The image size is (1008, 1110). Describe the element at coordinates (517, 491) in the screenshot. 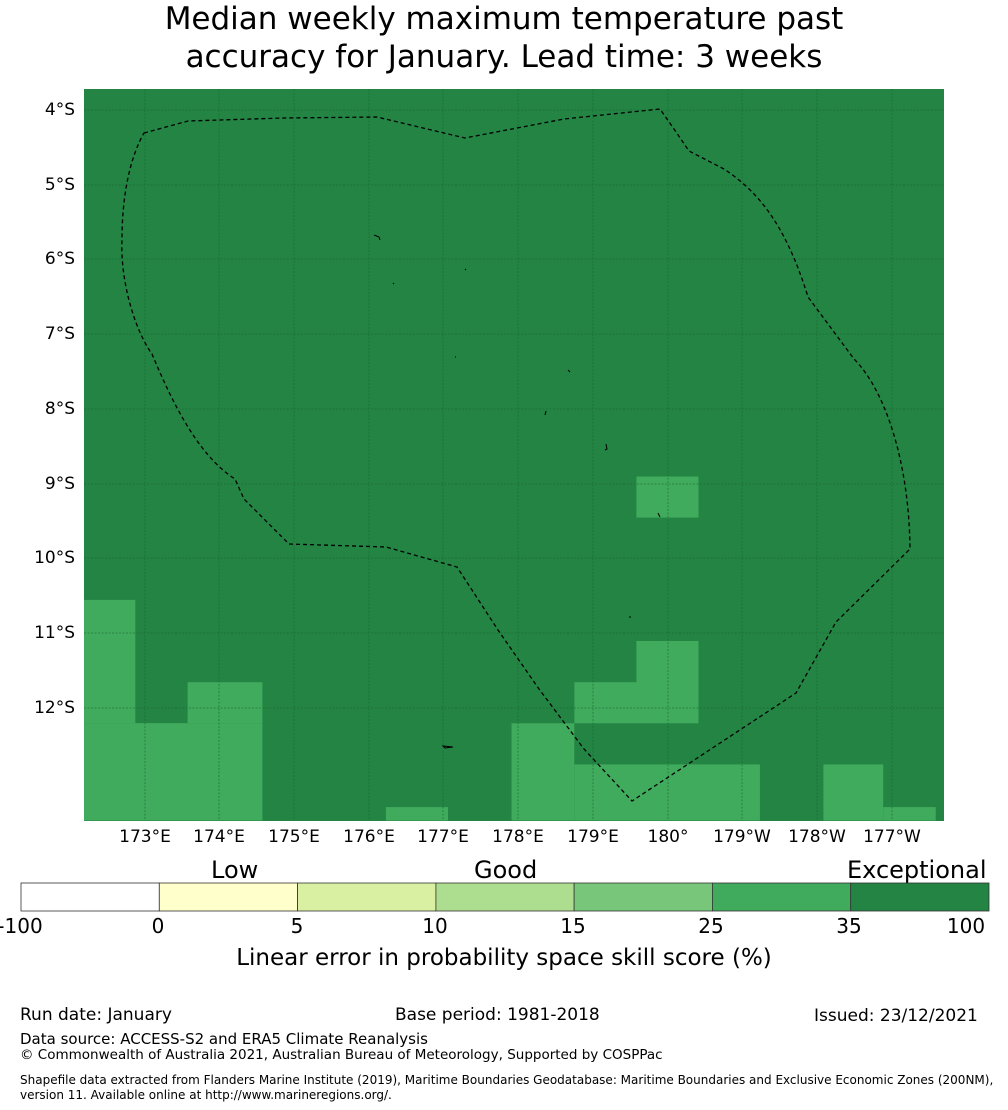

I see `atoll-outlines` at that location.